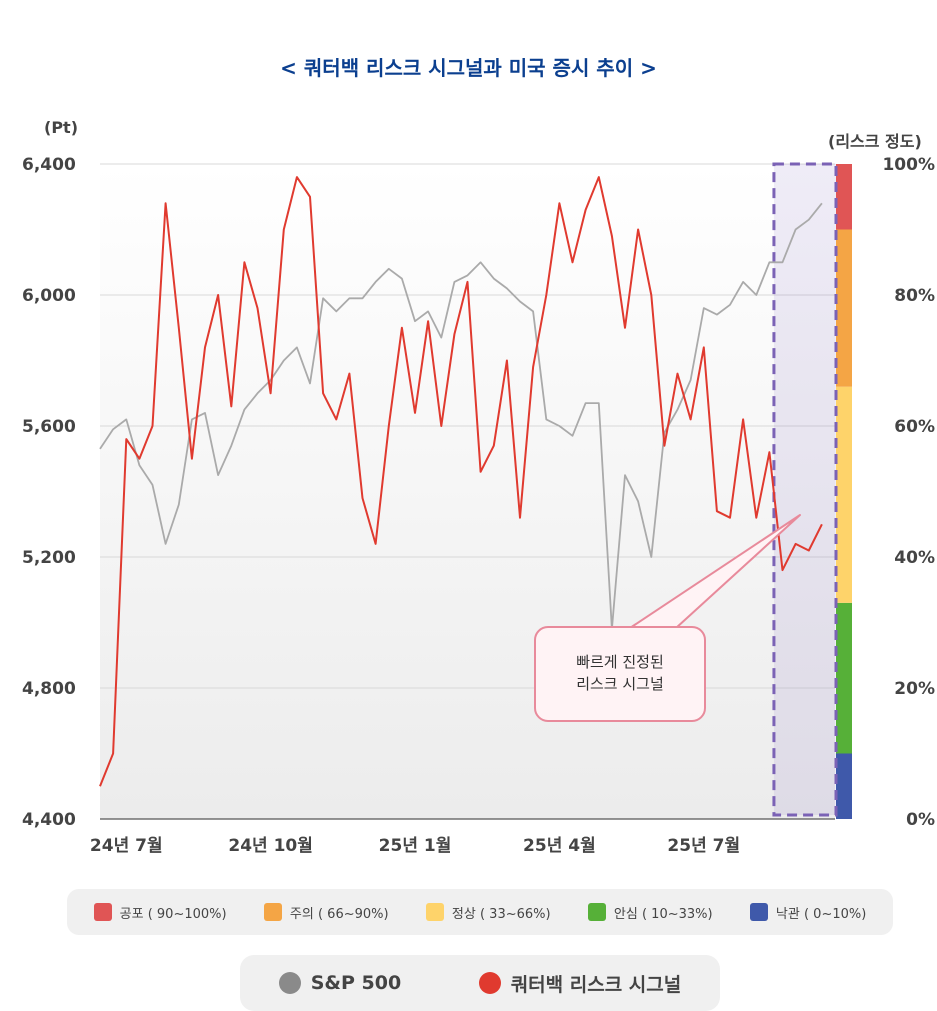 This screenshot has height=1011, width=937. What do you see at coordinates (620, 684) in the screenshot?
I see `callout-line-2: 리스크 시그널` at bounding box center [620, 684].